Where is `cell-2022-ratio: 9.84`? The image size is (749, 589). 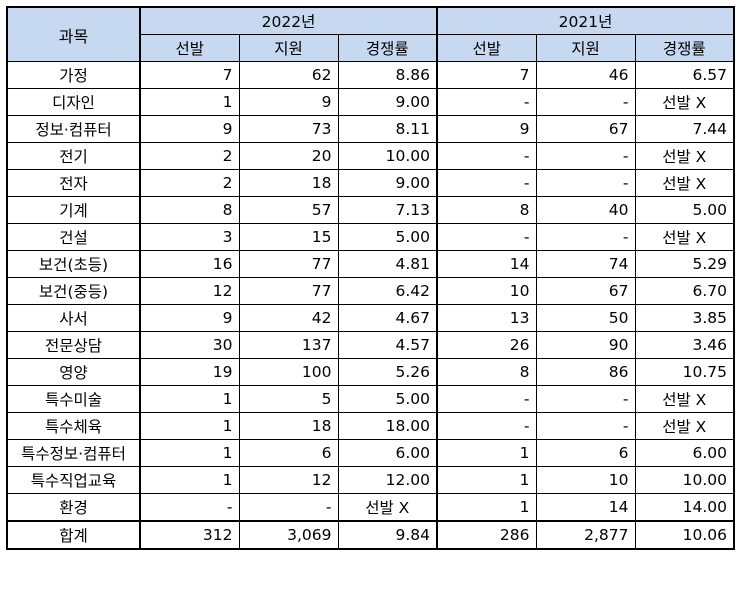
cell-2022-ratio: 9.84 is located at coordinates (387, 535).